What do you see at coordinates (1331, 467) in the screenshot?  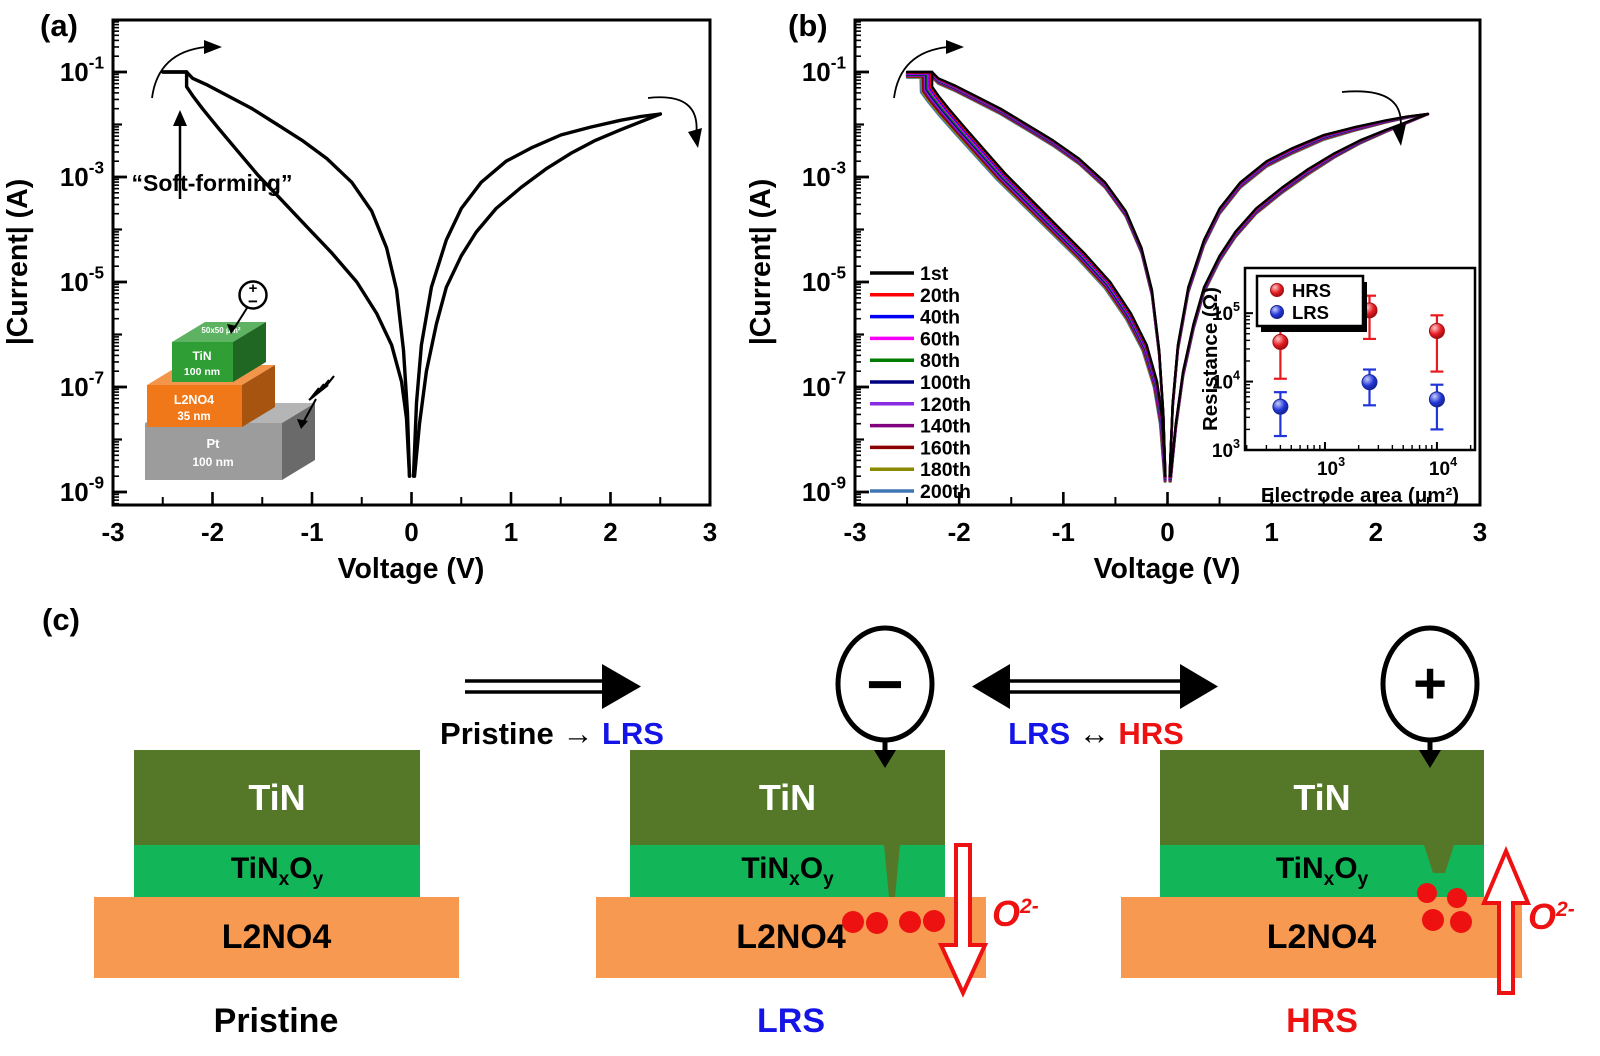 I see `inset-x-tick-label: 103` at bounding box center [1331, 467].